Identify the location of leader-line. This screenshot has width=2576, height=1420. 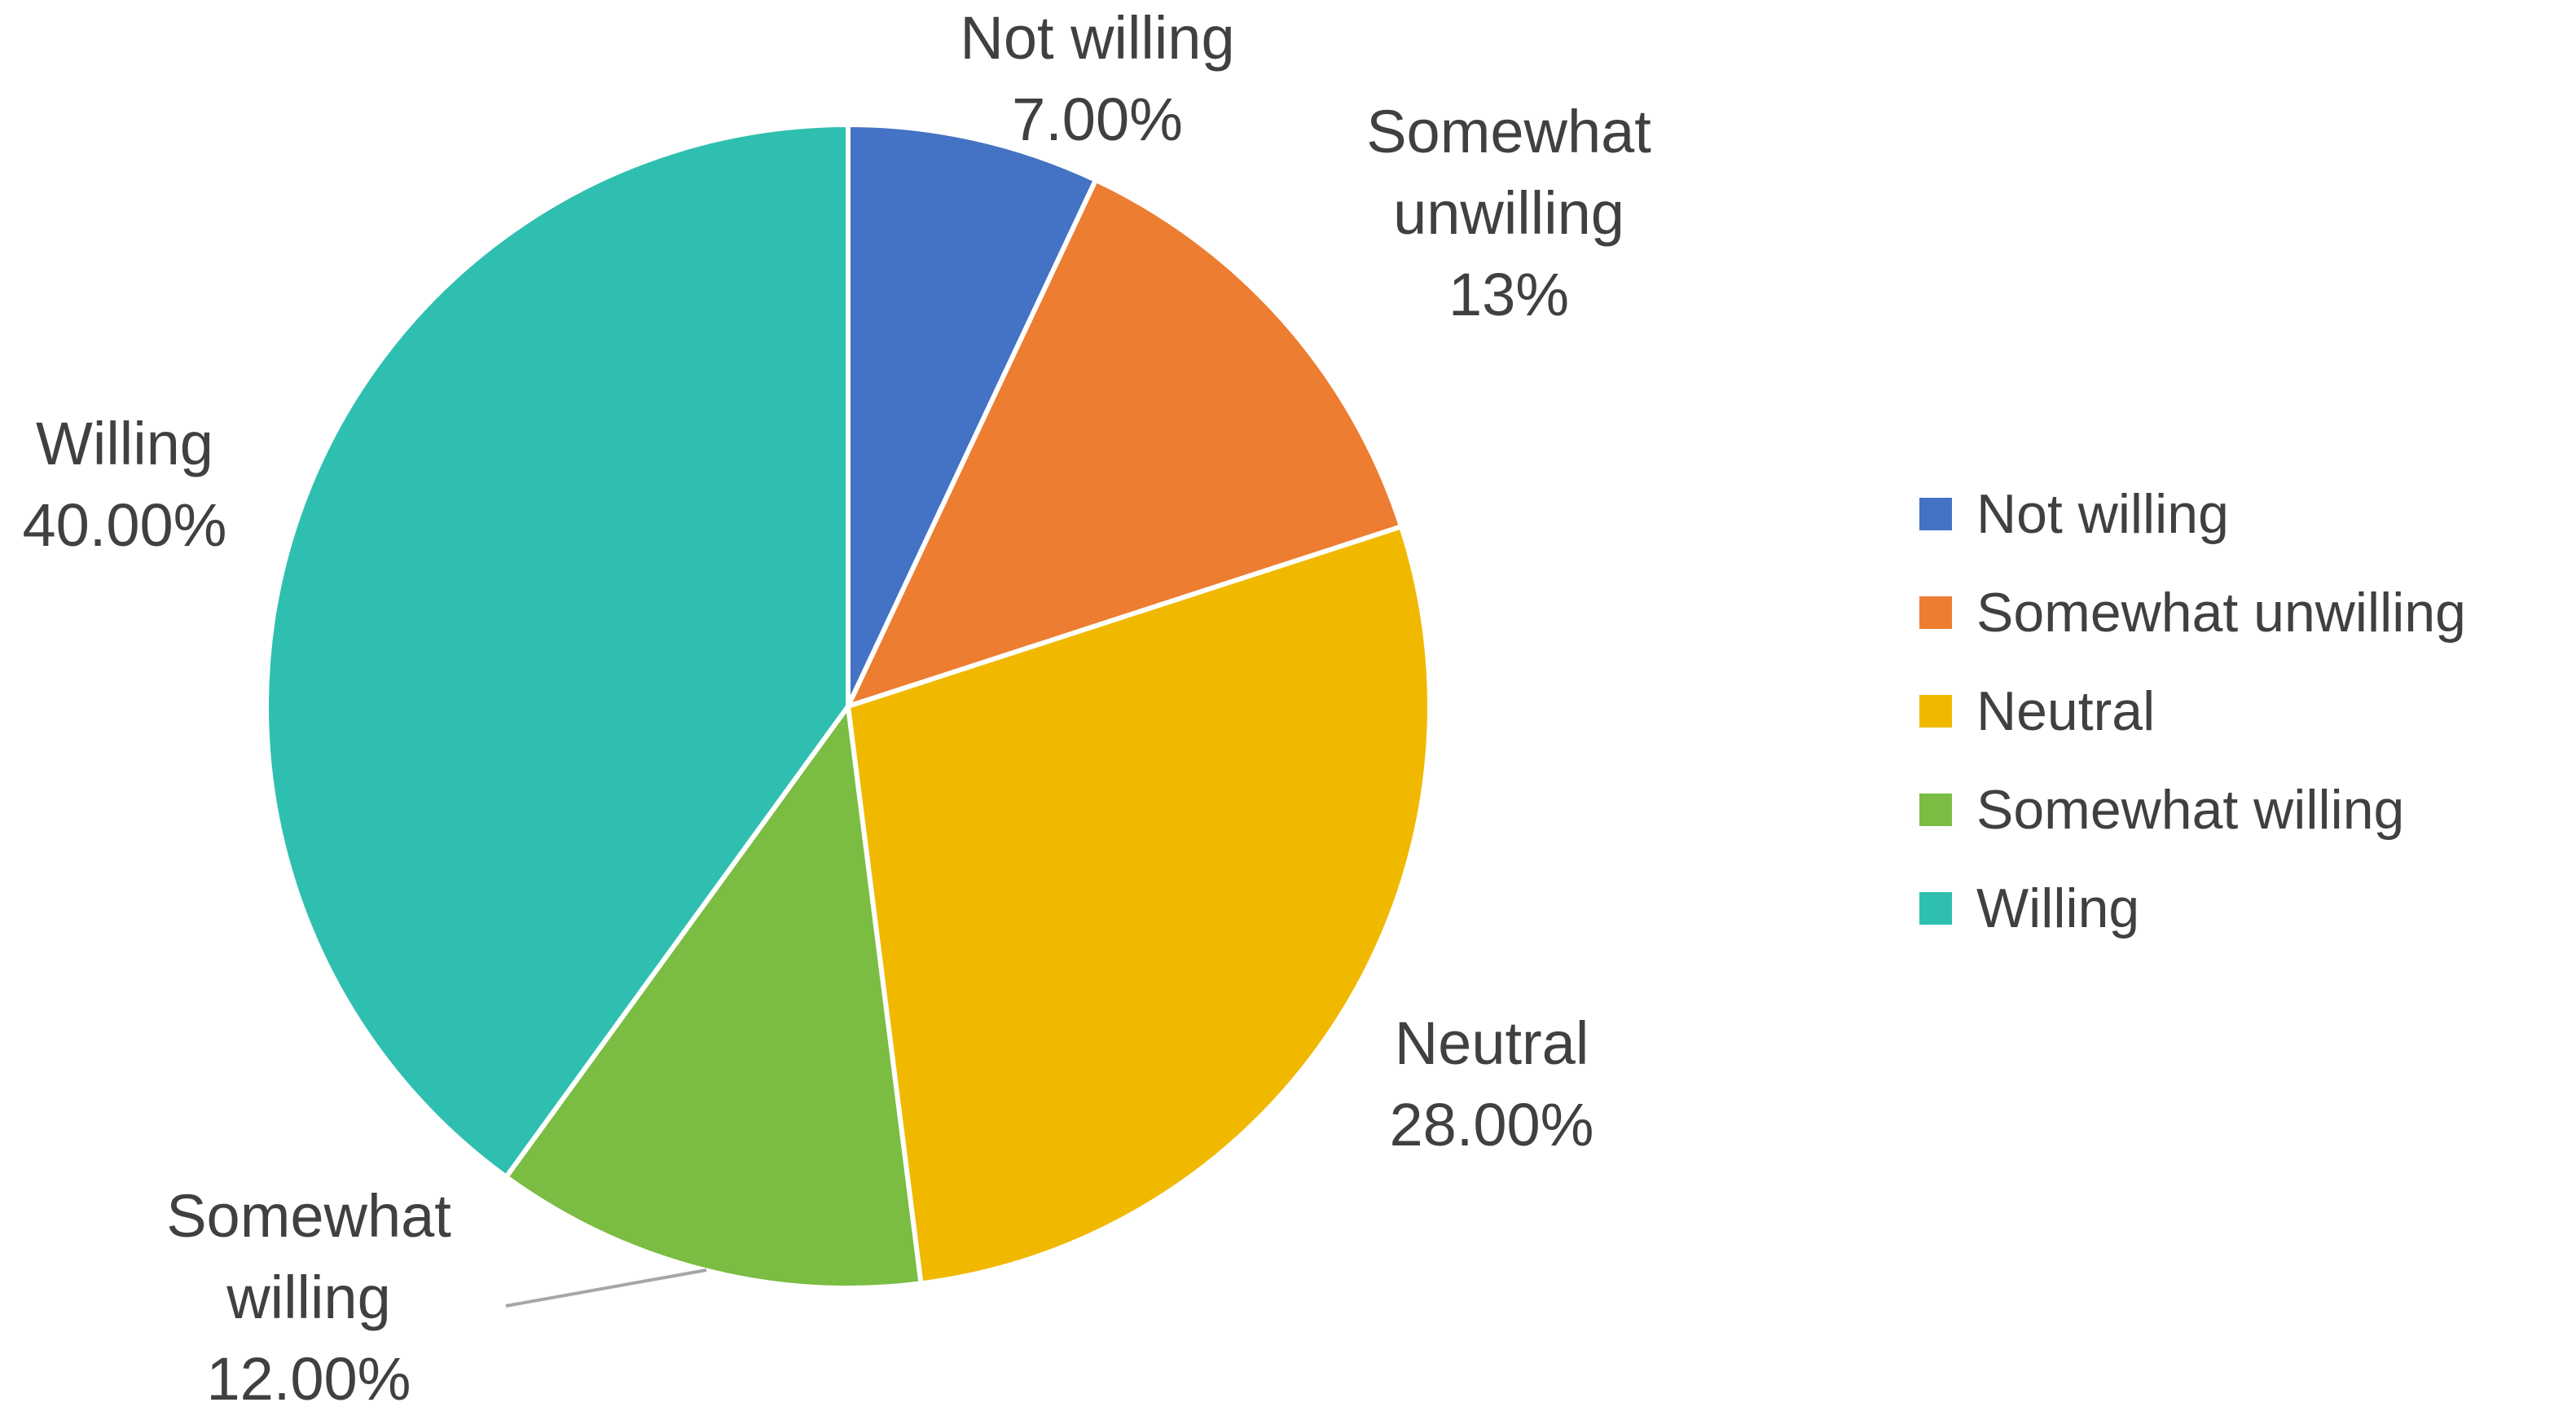
(606, 1288).